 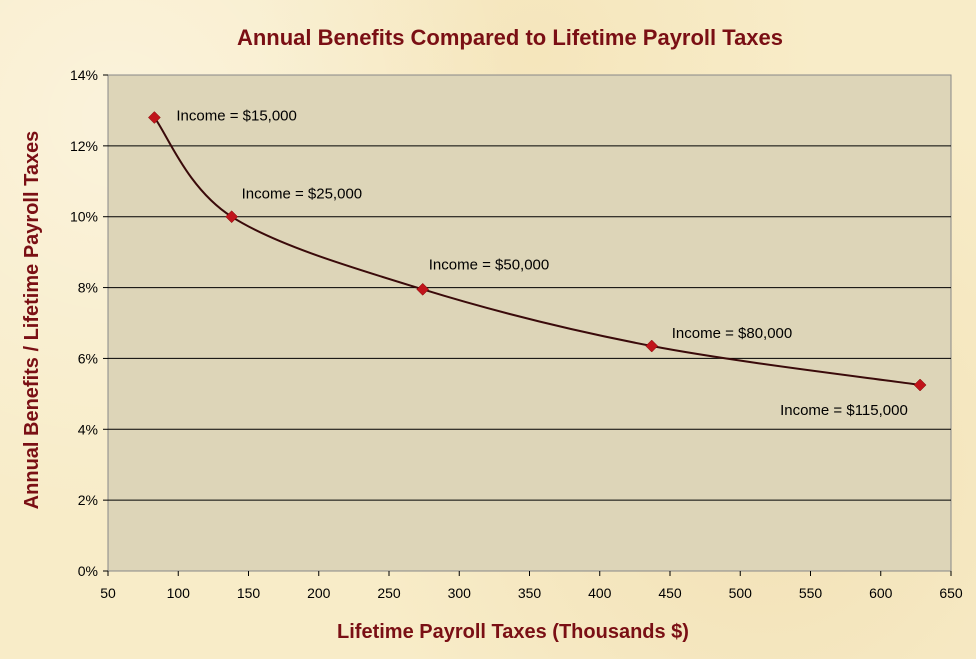 What do you see at coordinates (530, 593) in the screenshot?
I see `x-tick-label: 350` at bounding box center [530, 593].